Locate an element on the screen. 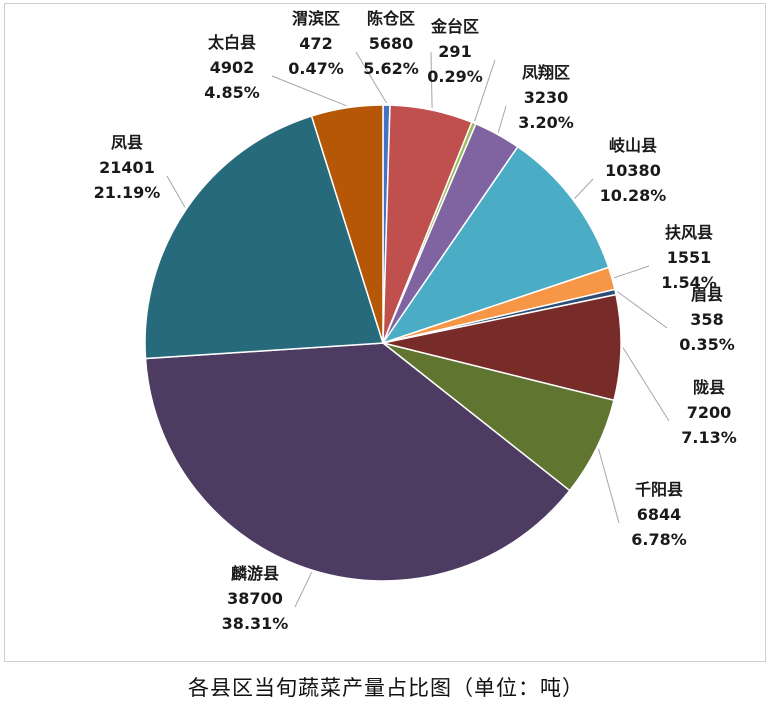 The height and width of the screenshot is (714, 772). data-label-9: 千阳县 6844 6.78% is located at coordinates (659, 514).